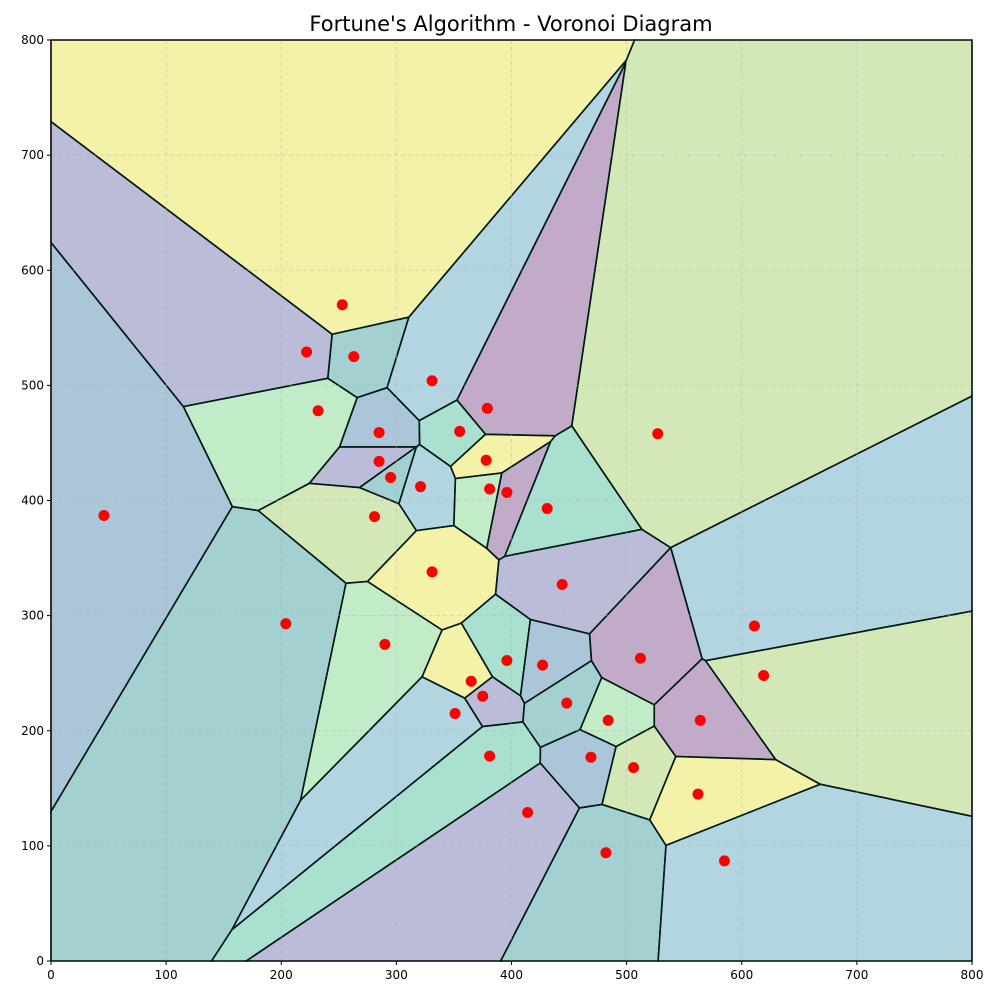 Image resolution: width=1000 pixels, height=1000 pixels. Describe the element at coordinates (510, 24) in the screenshot. I see `chart-title: Fortune's Algorithm - Voronoi Diagram` at that location.